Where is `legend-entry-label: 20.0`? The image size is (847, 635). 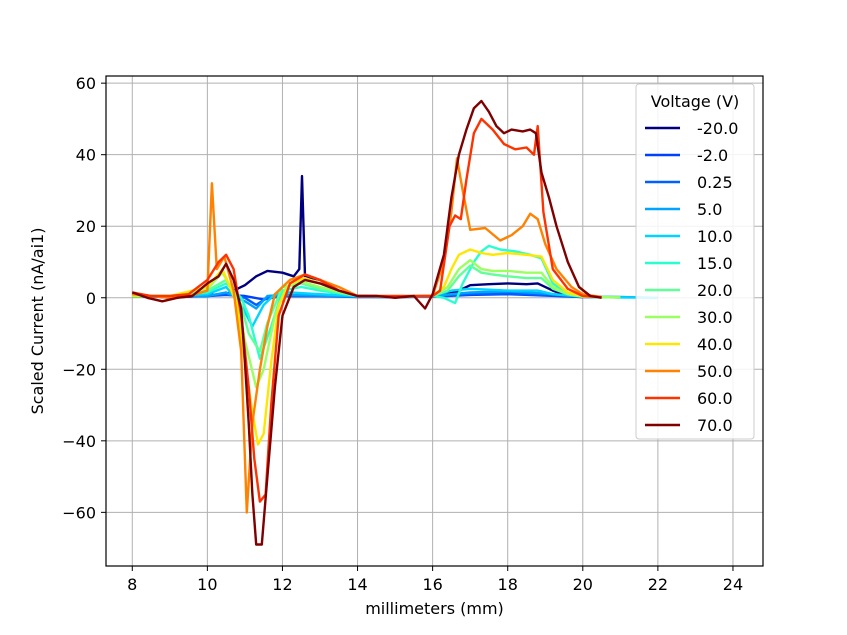
legend-entry-label: 20.0 is located at coordinates (715, 290).